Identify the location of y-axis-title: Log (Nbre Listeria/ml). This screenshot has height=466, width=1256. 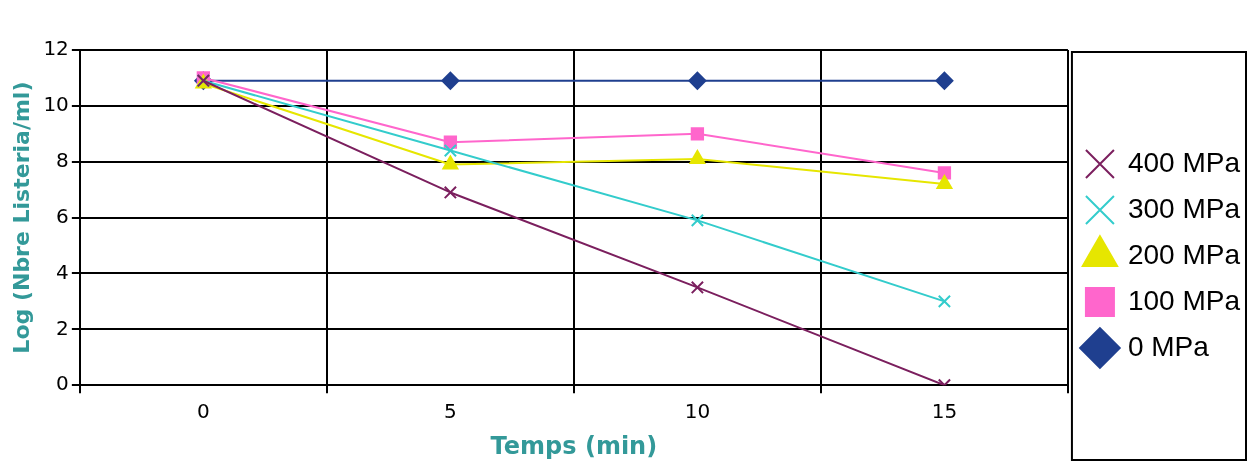
(21, 217).